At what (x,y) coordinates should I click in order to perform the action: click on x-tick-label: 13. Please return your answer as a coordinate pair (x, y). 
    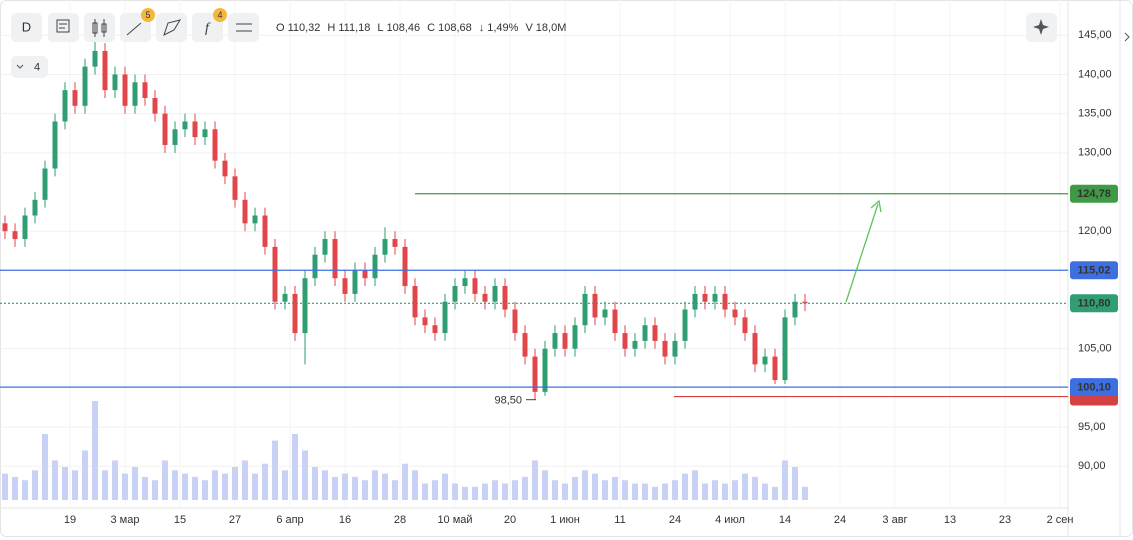
    Looking at the image, I should click on (950, 520).